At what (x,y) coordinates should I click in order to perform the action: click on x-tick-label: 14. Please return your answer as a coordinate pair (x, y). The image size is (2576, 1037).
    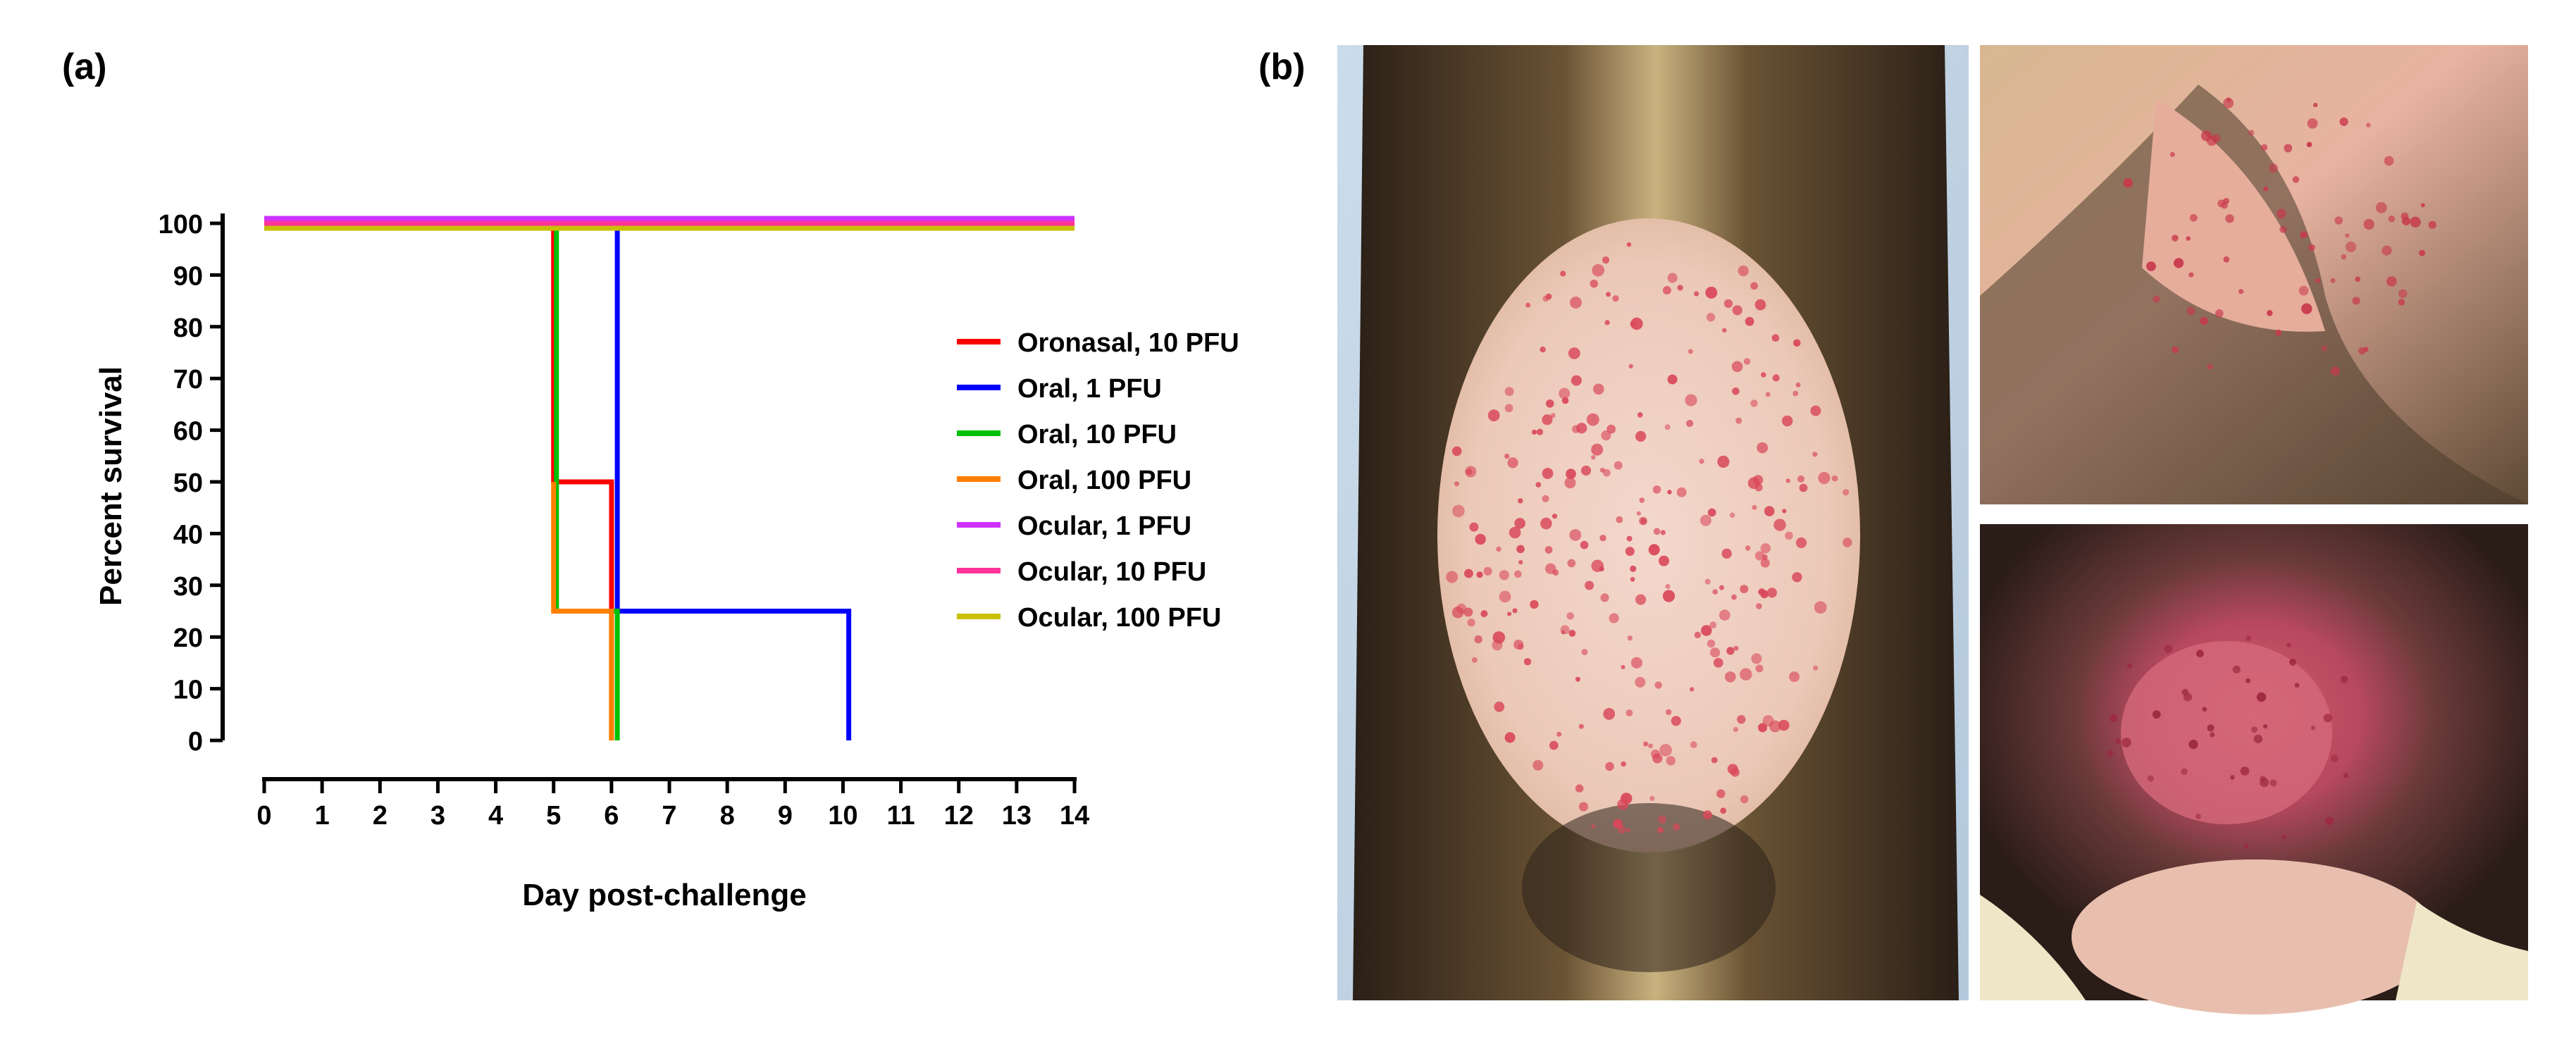
    Looking at the image, I should click on (1074, 816).